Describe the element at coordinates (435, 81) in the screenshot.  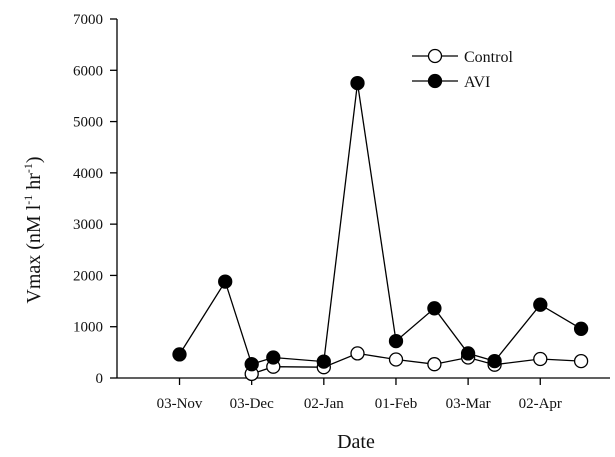
I see `legend-marker-avi` at that location.